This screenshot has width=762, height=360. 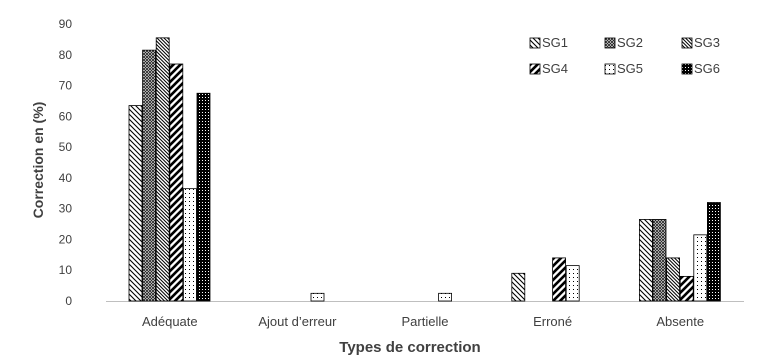 What do you see at coordinates (555, 68) in the screenshot?
I see `legend-label-sg4: SG4` at bounding box center [555, 68].